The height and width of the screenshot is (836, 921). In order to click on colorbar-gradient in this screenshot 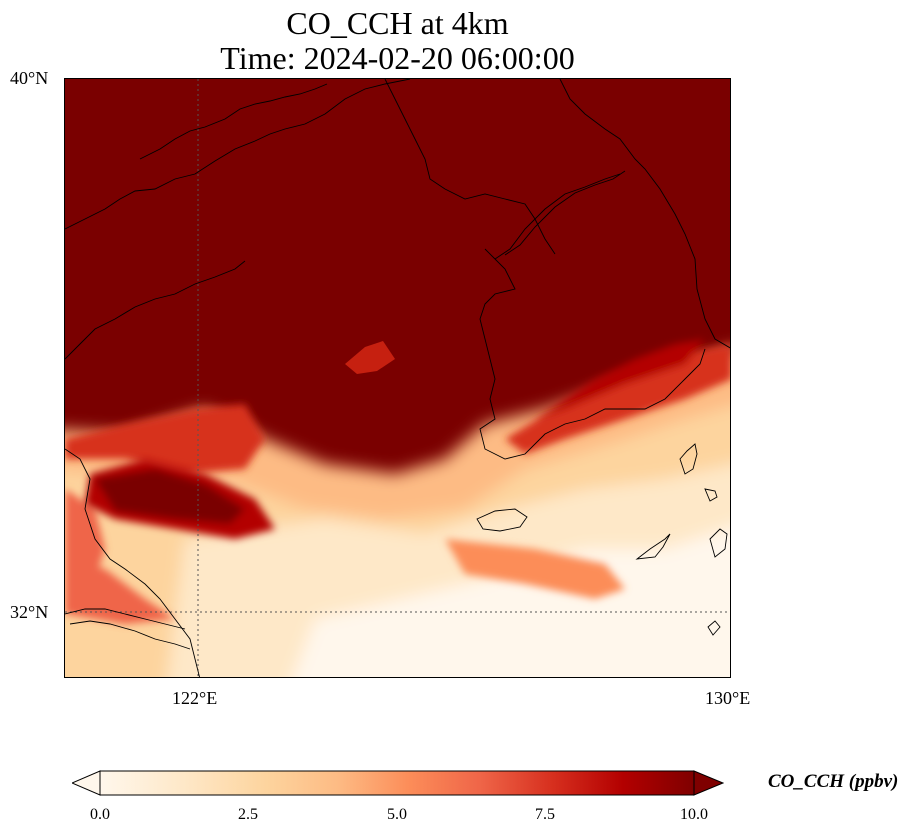, I will do `click(397, 783)`.